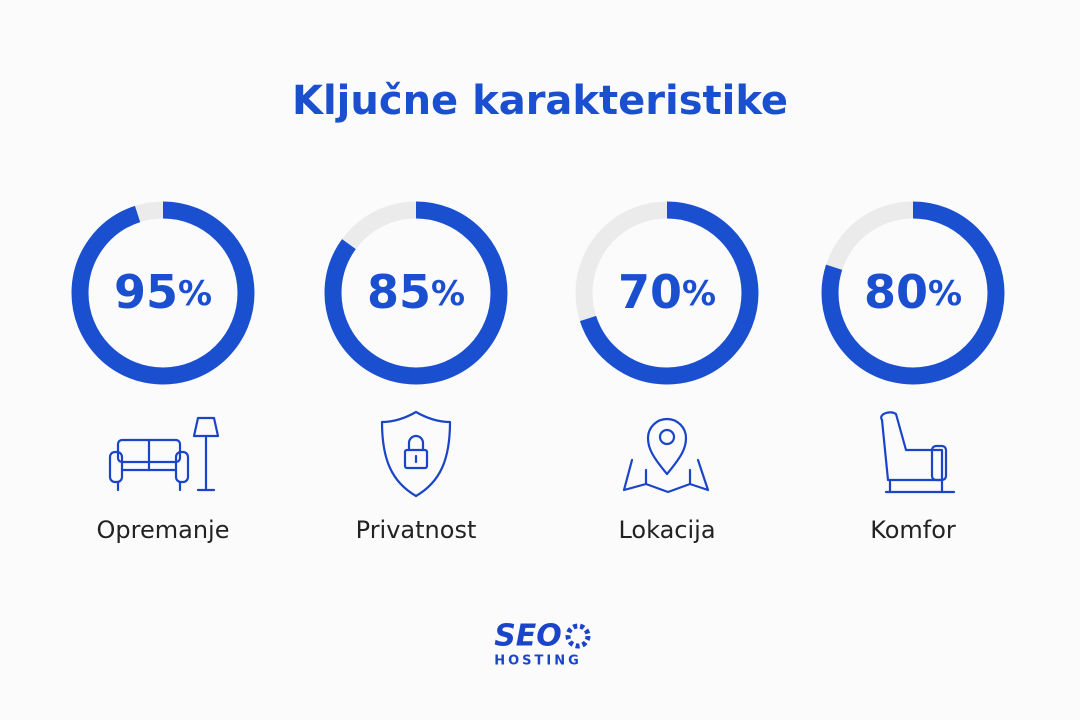 The height and width of the screenshot is (720, 1080). Describe the element at coordinates (528, 636) in the screenshot. I see `logo-name: SEO` at that location.